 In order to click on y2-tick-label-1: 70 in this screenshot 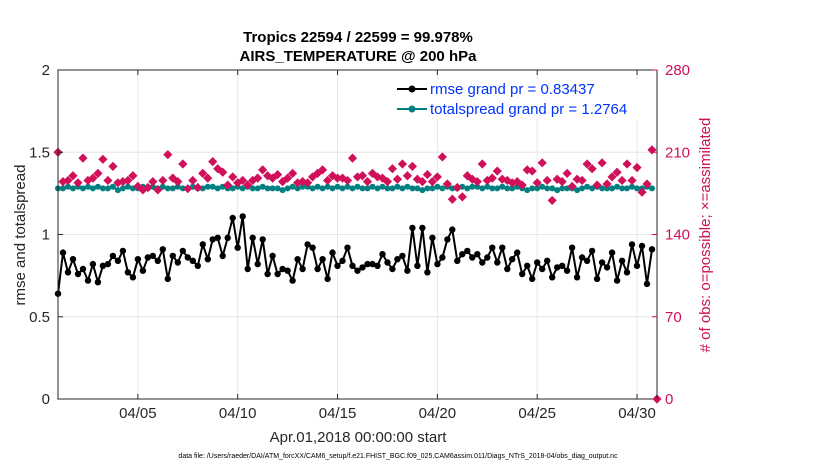, I will do `click(673, 317)`.